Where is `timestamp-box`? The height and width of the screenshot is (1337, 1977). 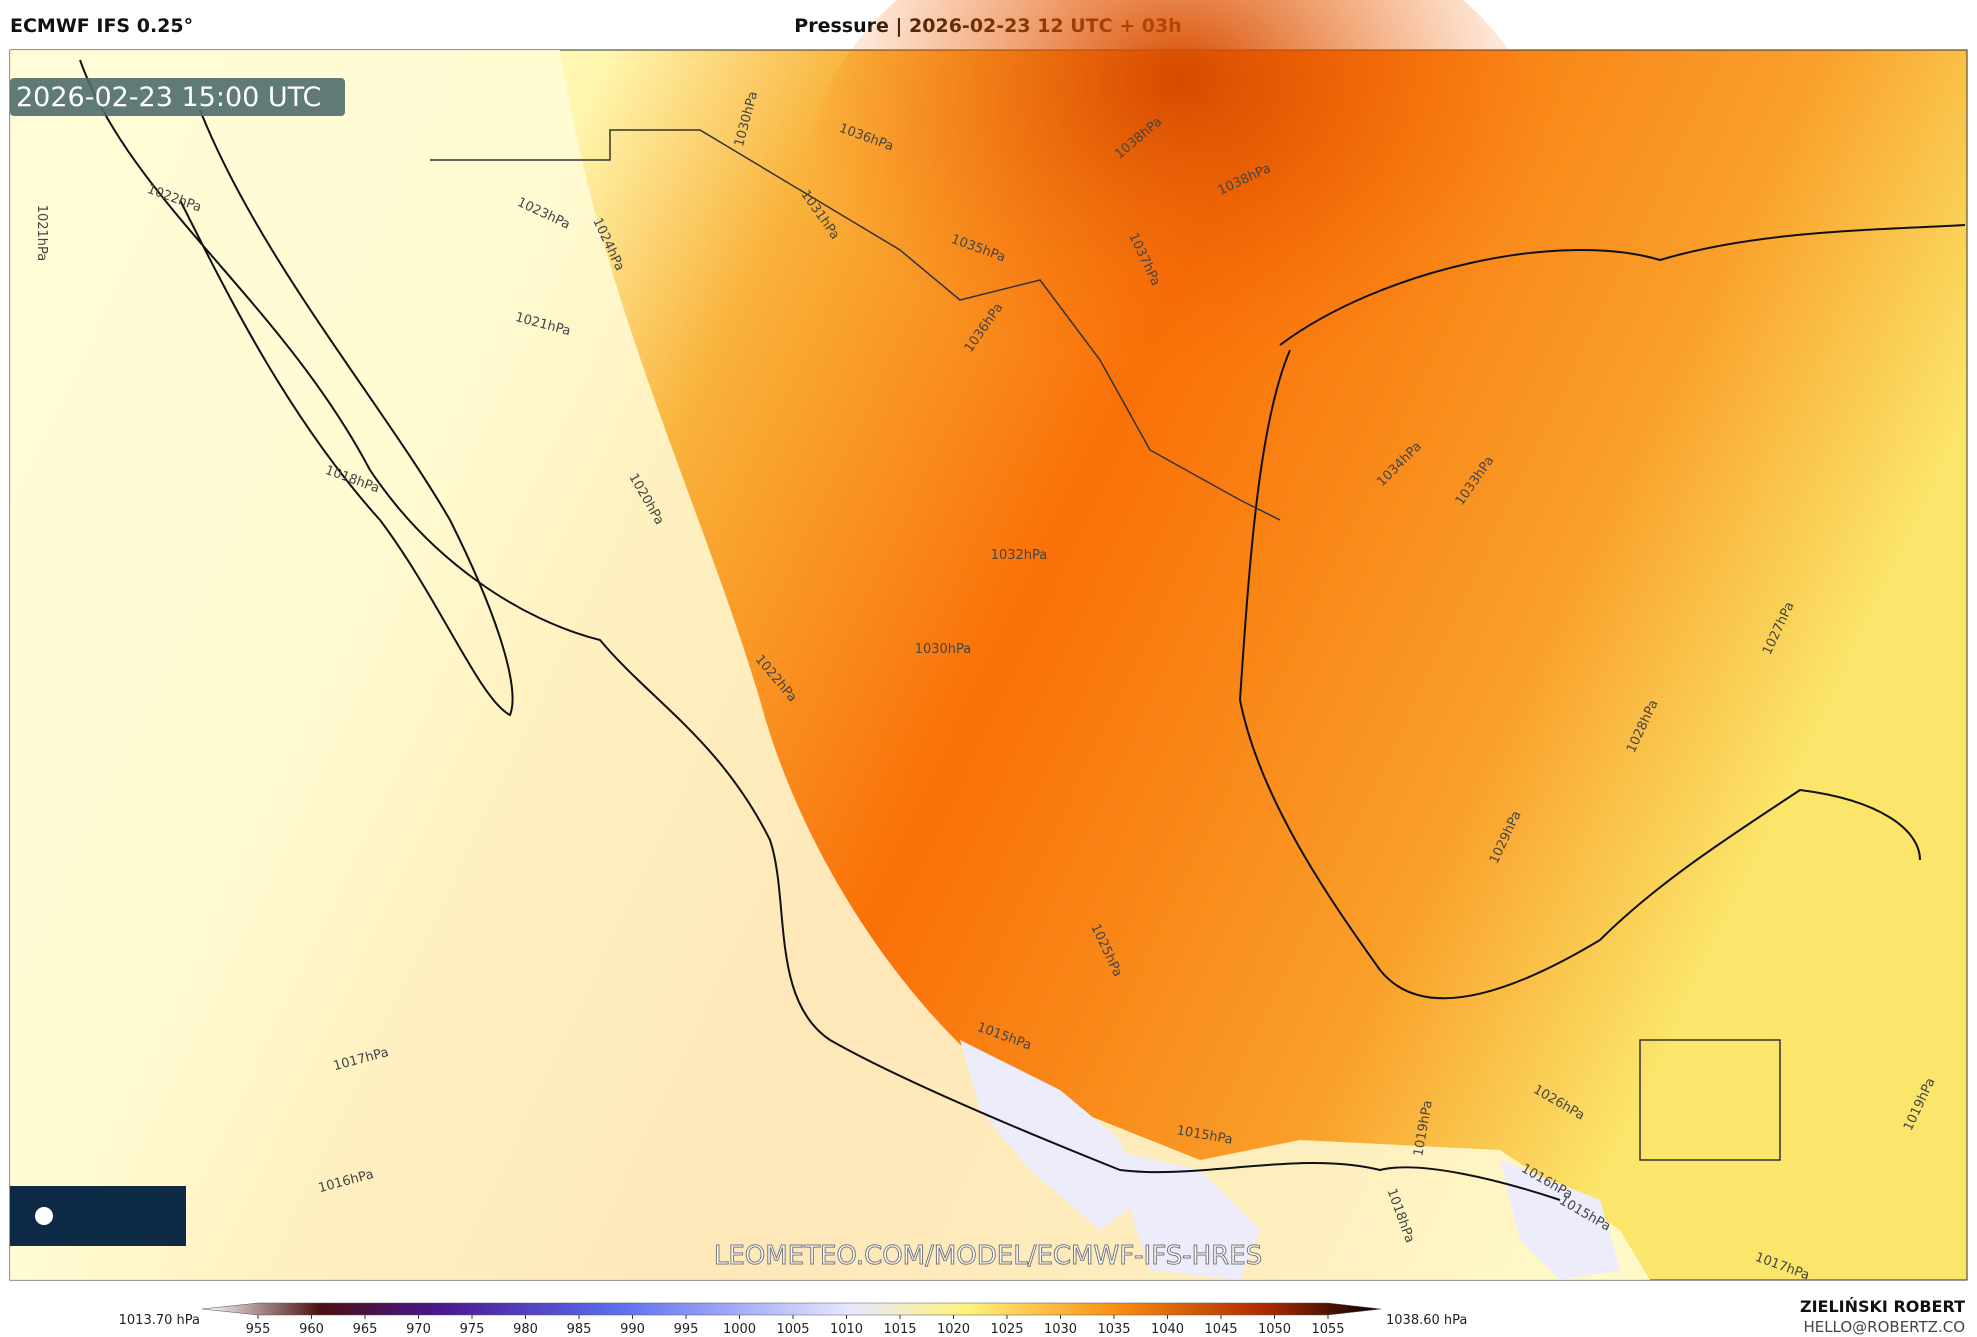
timestamp-box is located at coordinates (177, 97).